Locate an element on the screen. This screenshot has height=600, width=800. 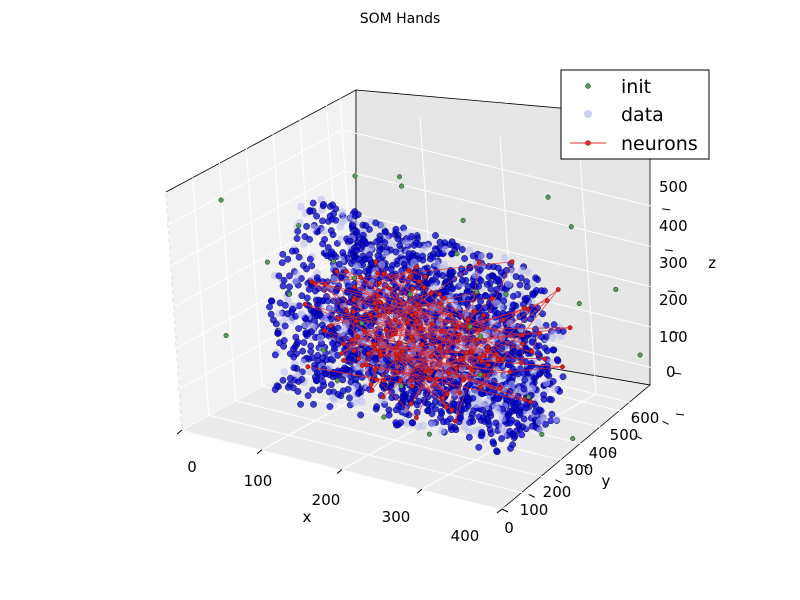
neuron-network is located at coordinates (437, 341).